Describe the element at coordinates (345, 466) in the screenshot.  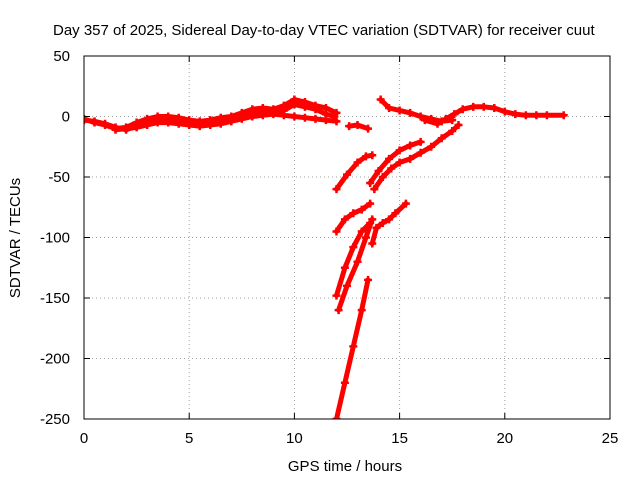
I see `x-axis-label: GPS time / hours` at that location.